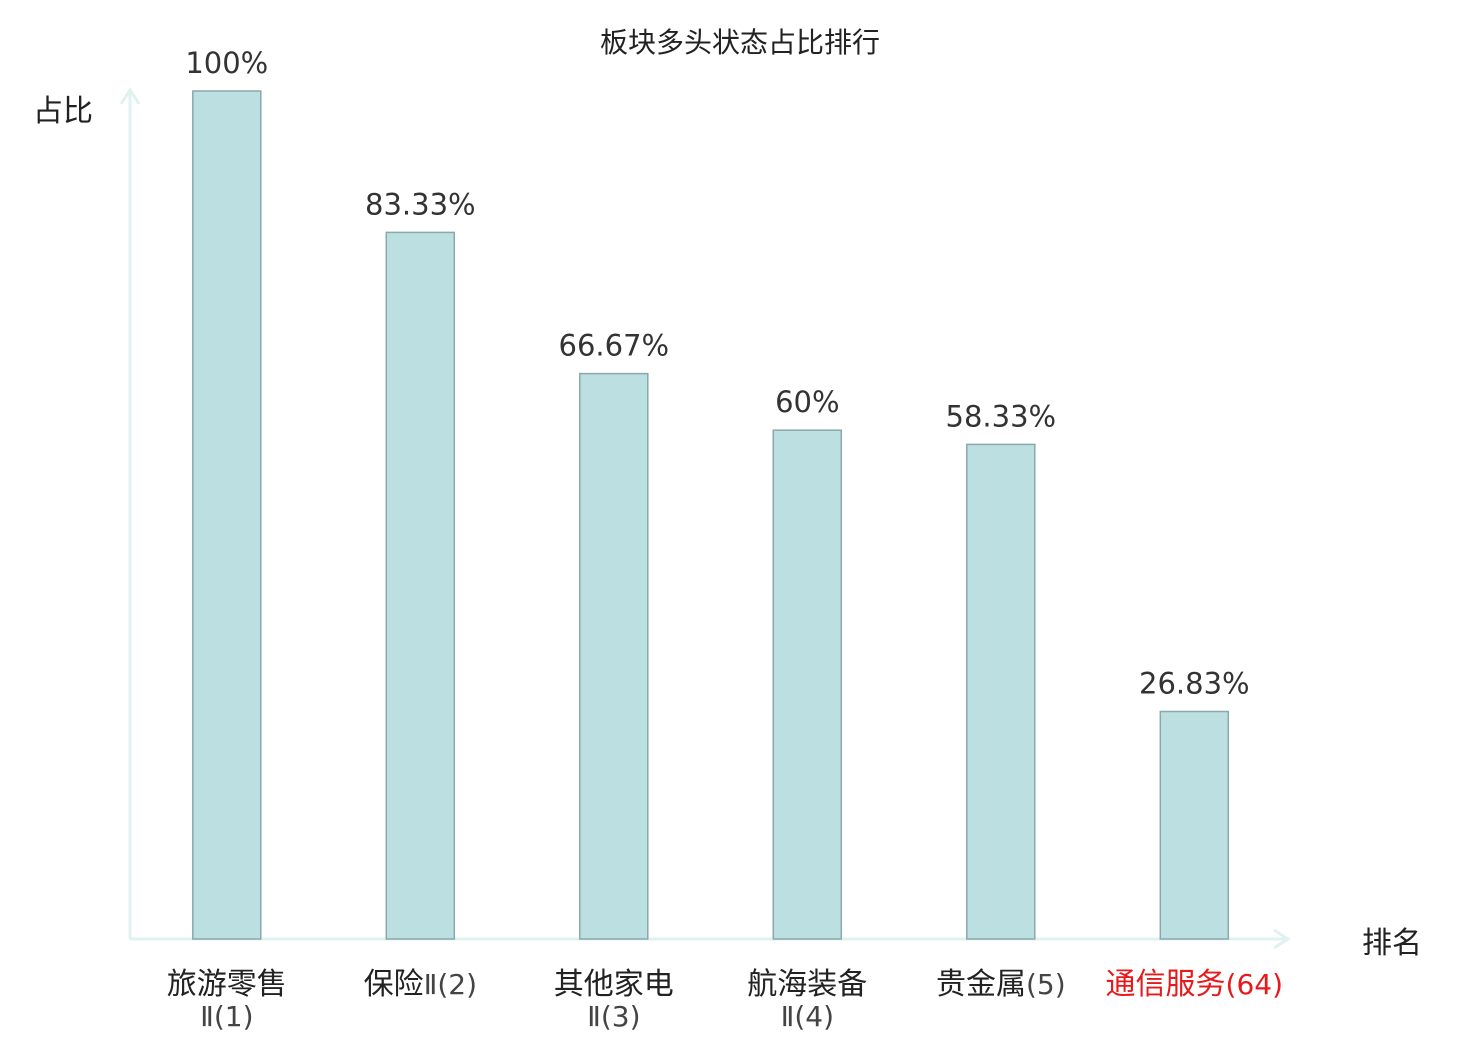  What do you see at coordinates (1166, 984) in the screenshot?
I see `category-label-name: 通信服务` at bounding box center [1166, 984].